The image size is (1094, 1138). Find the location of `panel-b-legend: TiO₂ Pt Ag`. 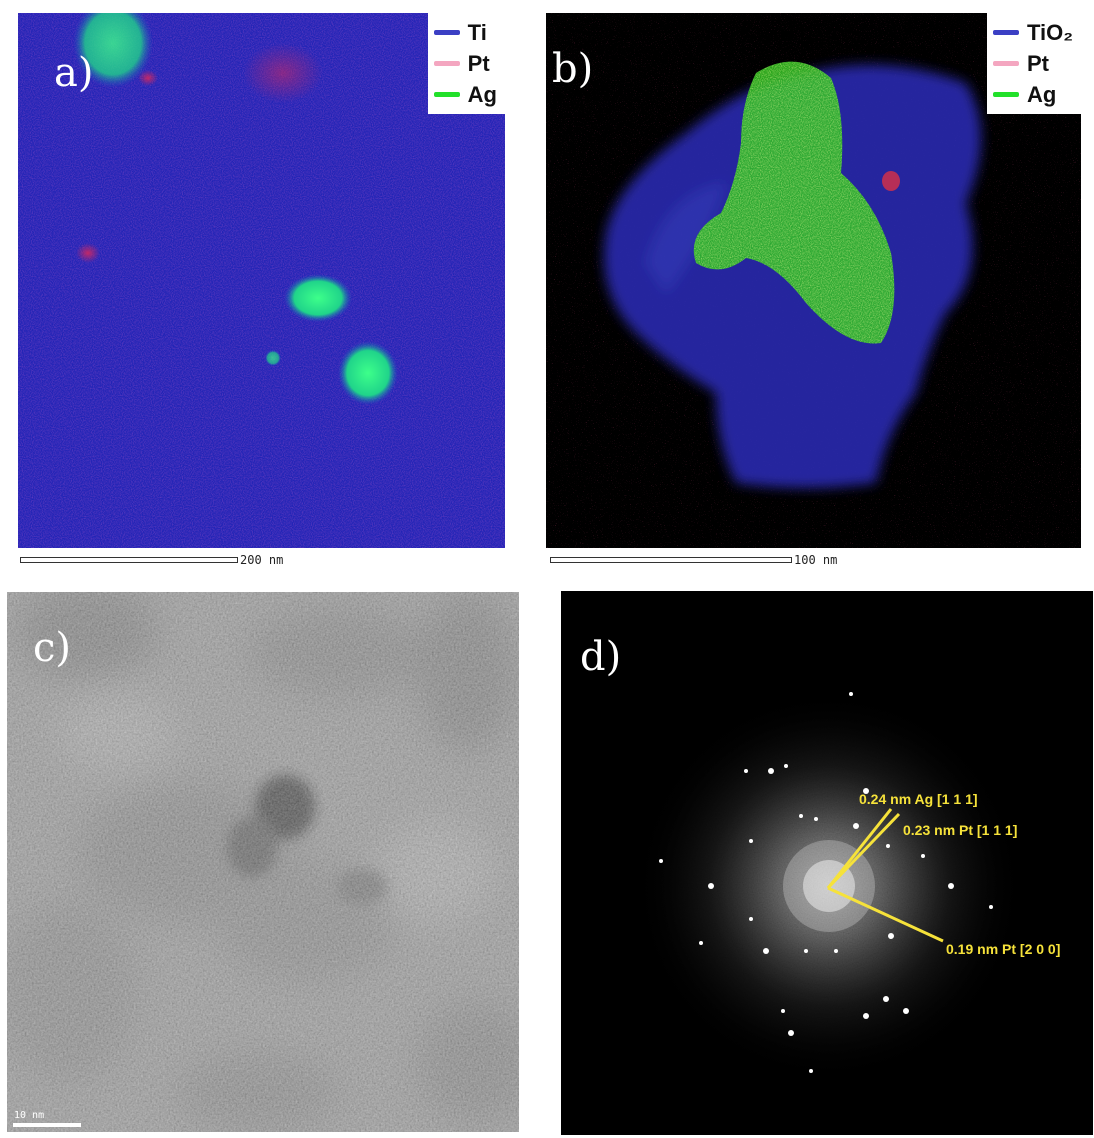

panel-b-legend: TiO₂ Pt Ag is located at coordinates (1033, 63).